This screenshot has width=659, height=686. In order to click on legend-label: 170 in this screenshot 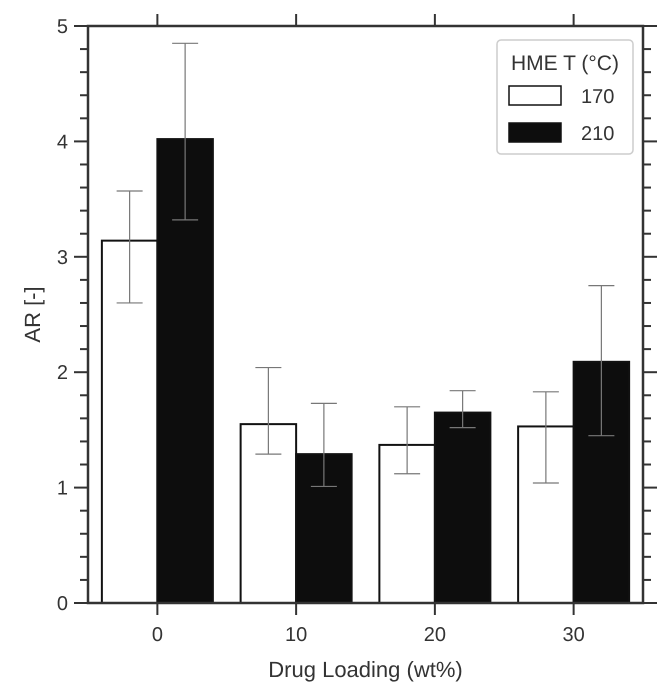, I will do `click(597, 97)`.